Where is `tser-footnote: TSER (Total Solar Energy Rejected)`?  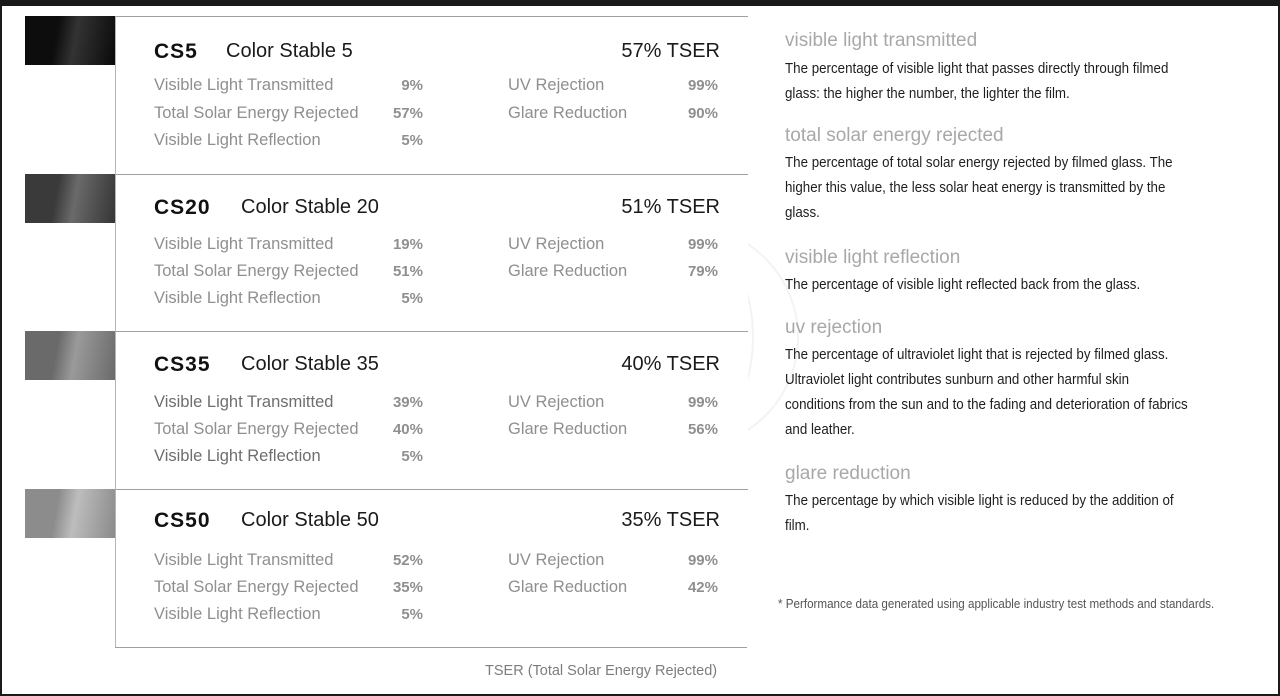
tser-footnote: TSER (Total Solar Energy Rejected) is located at coordinates (601, 671).